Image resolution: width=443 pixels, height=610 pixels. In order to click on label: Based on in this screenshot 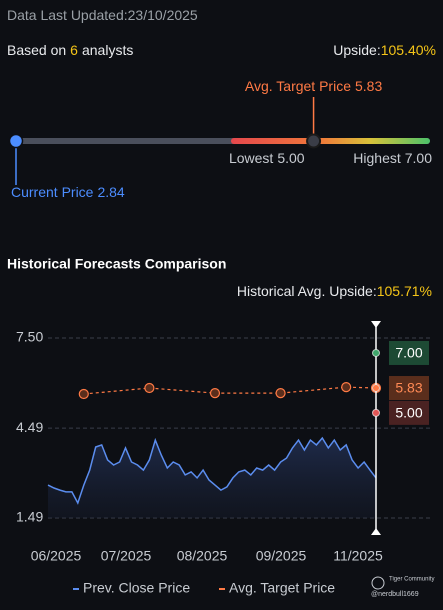, I will do `click(36, 50)`.